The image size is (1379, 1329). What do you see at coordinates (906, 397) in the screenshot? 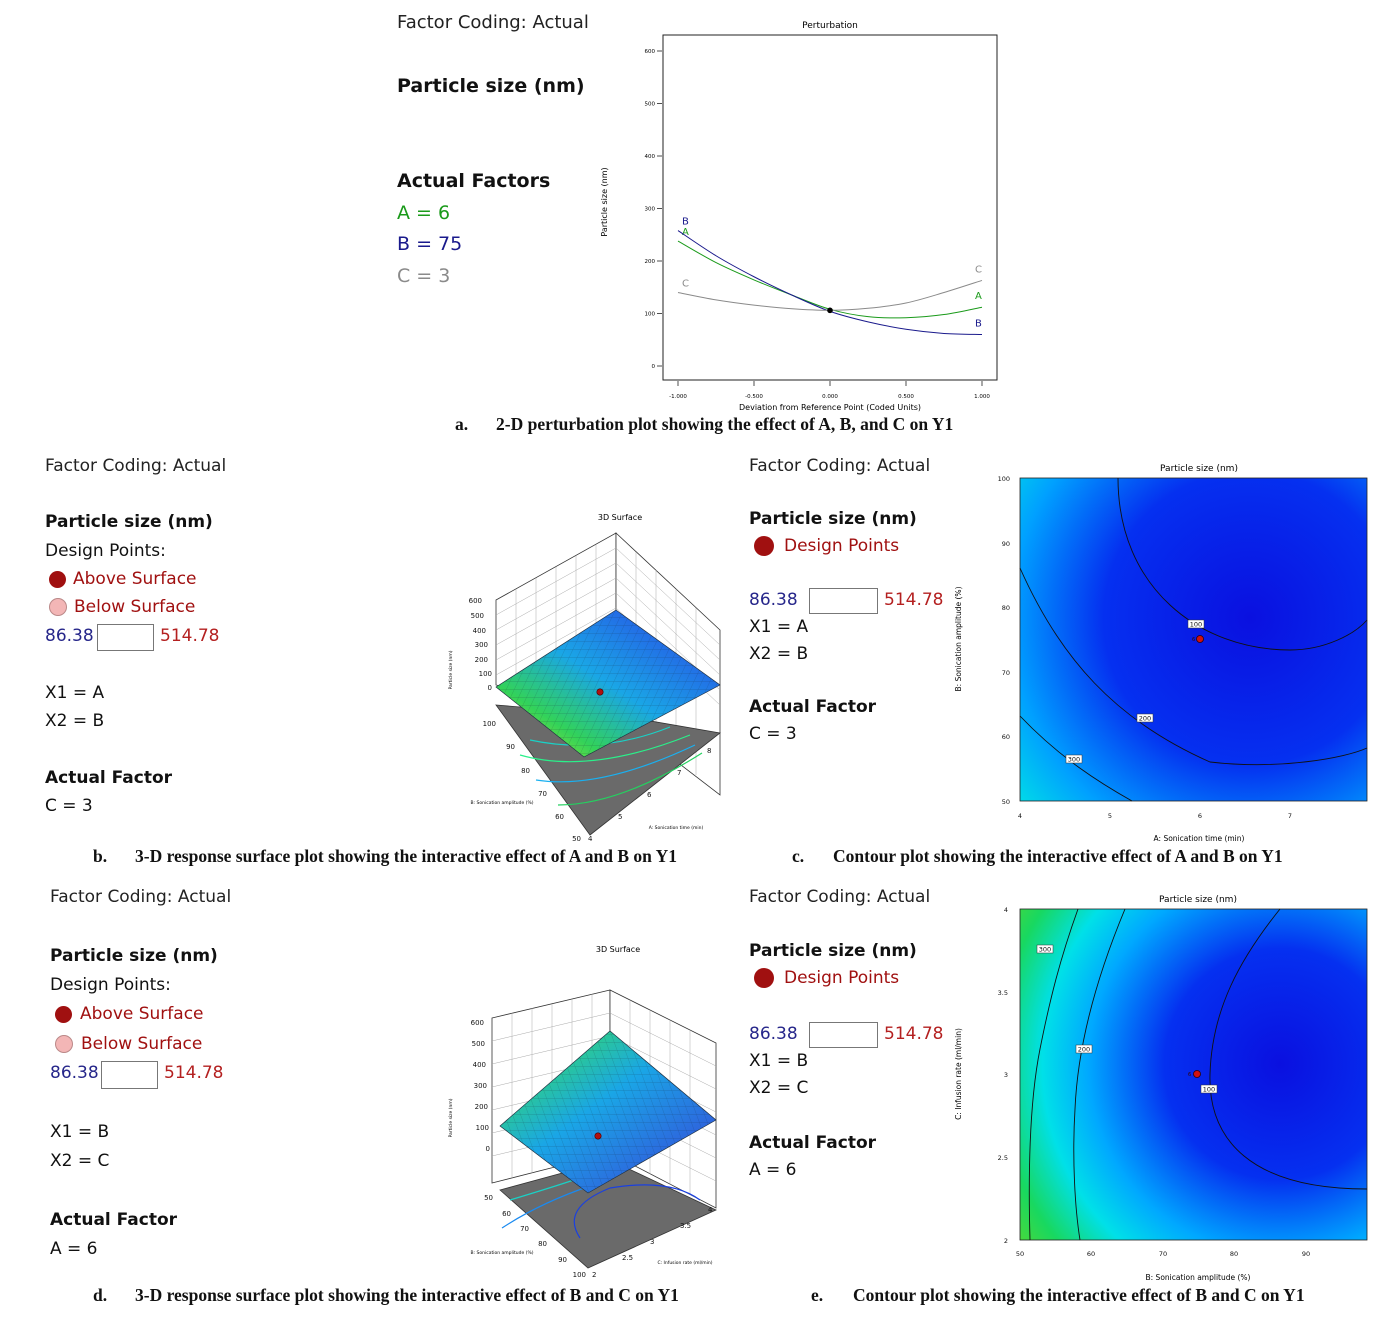
I see `x-tick-label: 0.500` at bounding box center [906, 397].